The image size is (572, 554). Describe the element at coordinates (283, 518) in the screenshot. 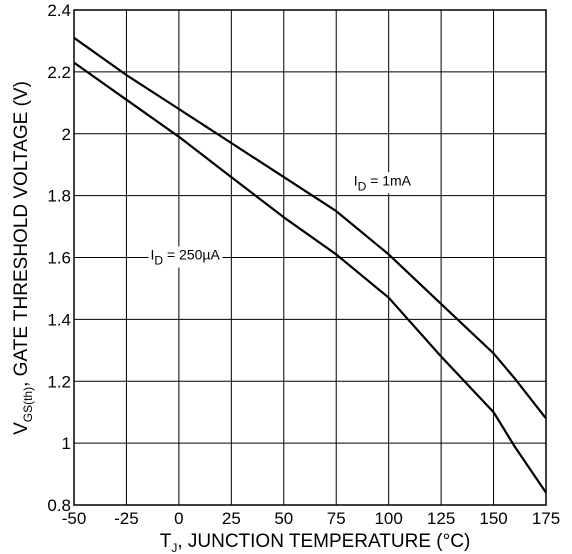

I see `x-tick-label: 50` at that location.